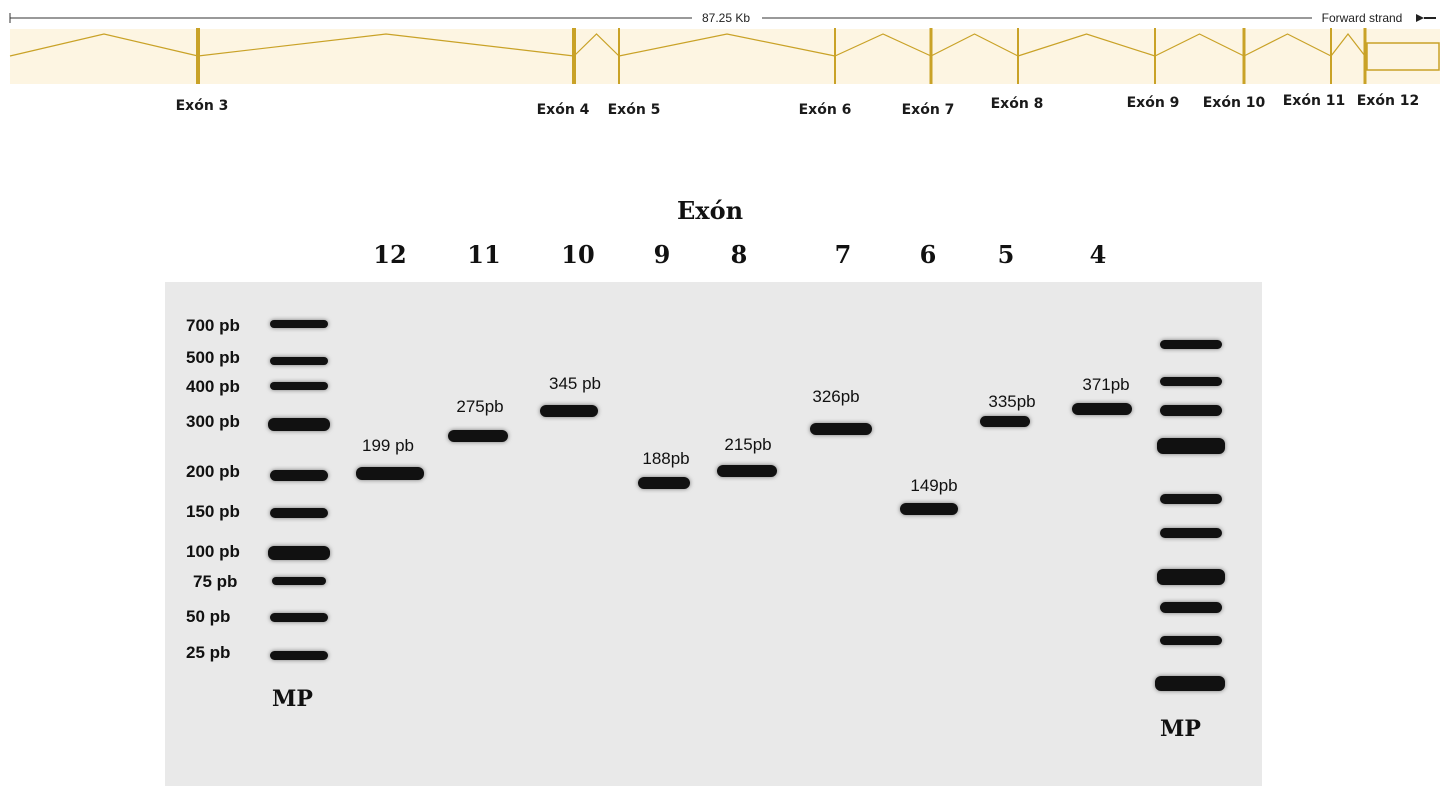 The image size is (1448, 786). Describe the element at coordinates (1180, 729) in the screenshot. I see `marker-label-right: MP` at that location.